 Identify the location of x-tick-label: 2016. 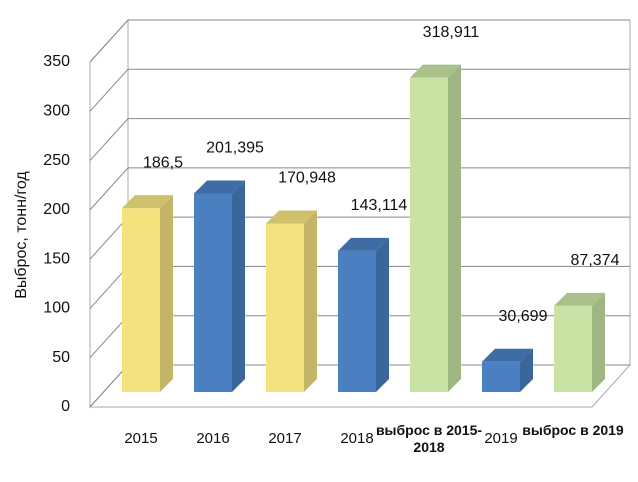
(213, 438).